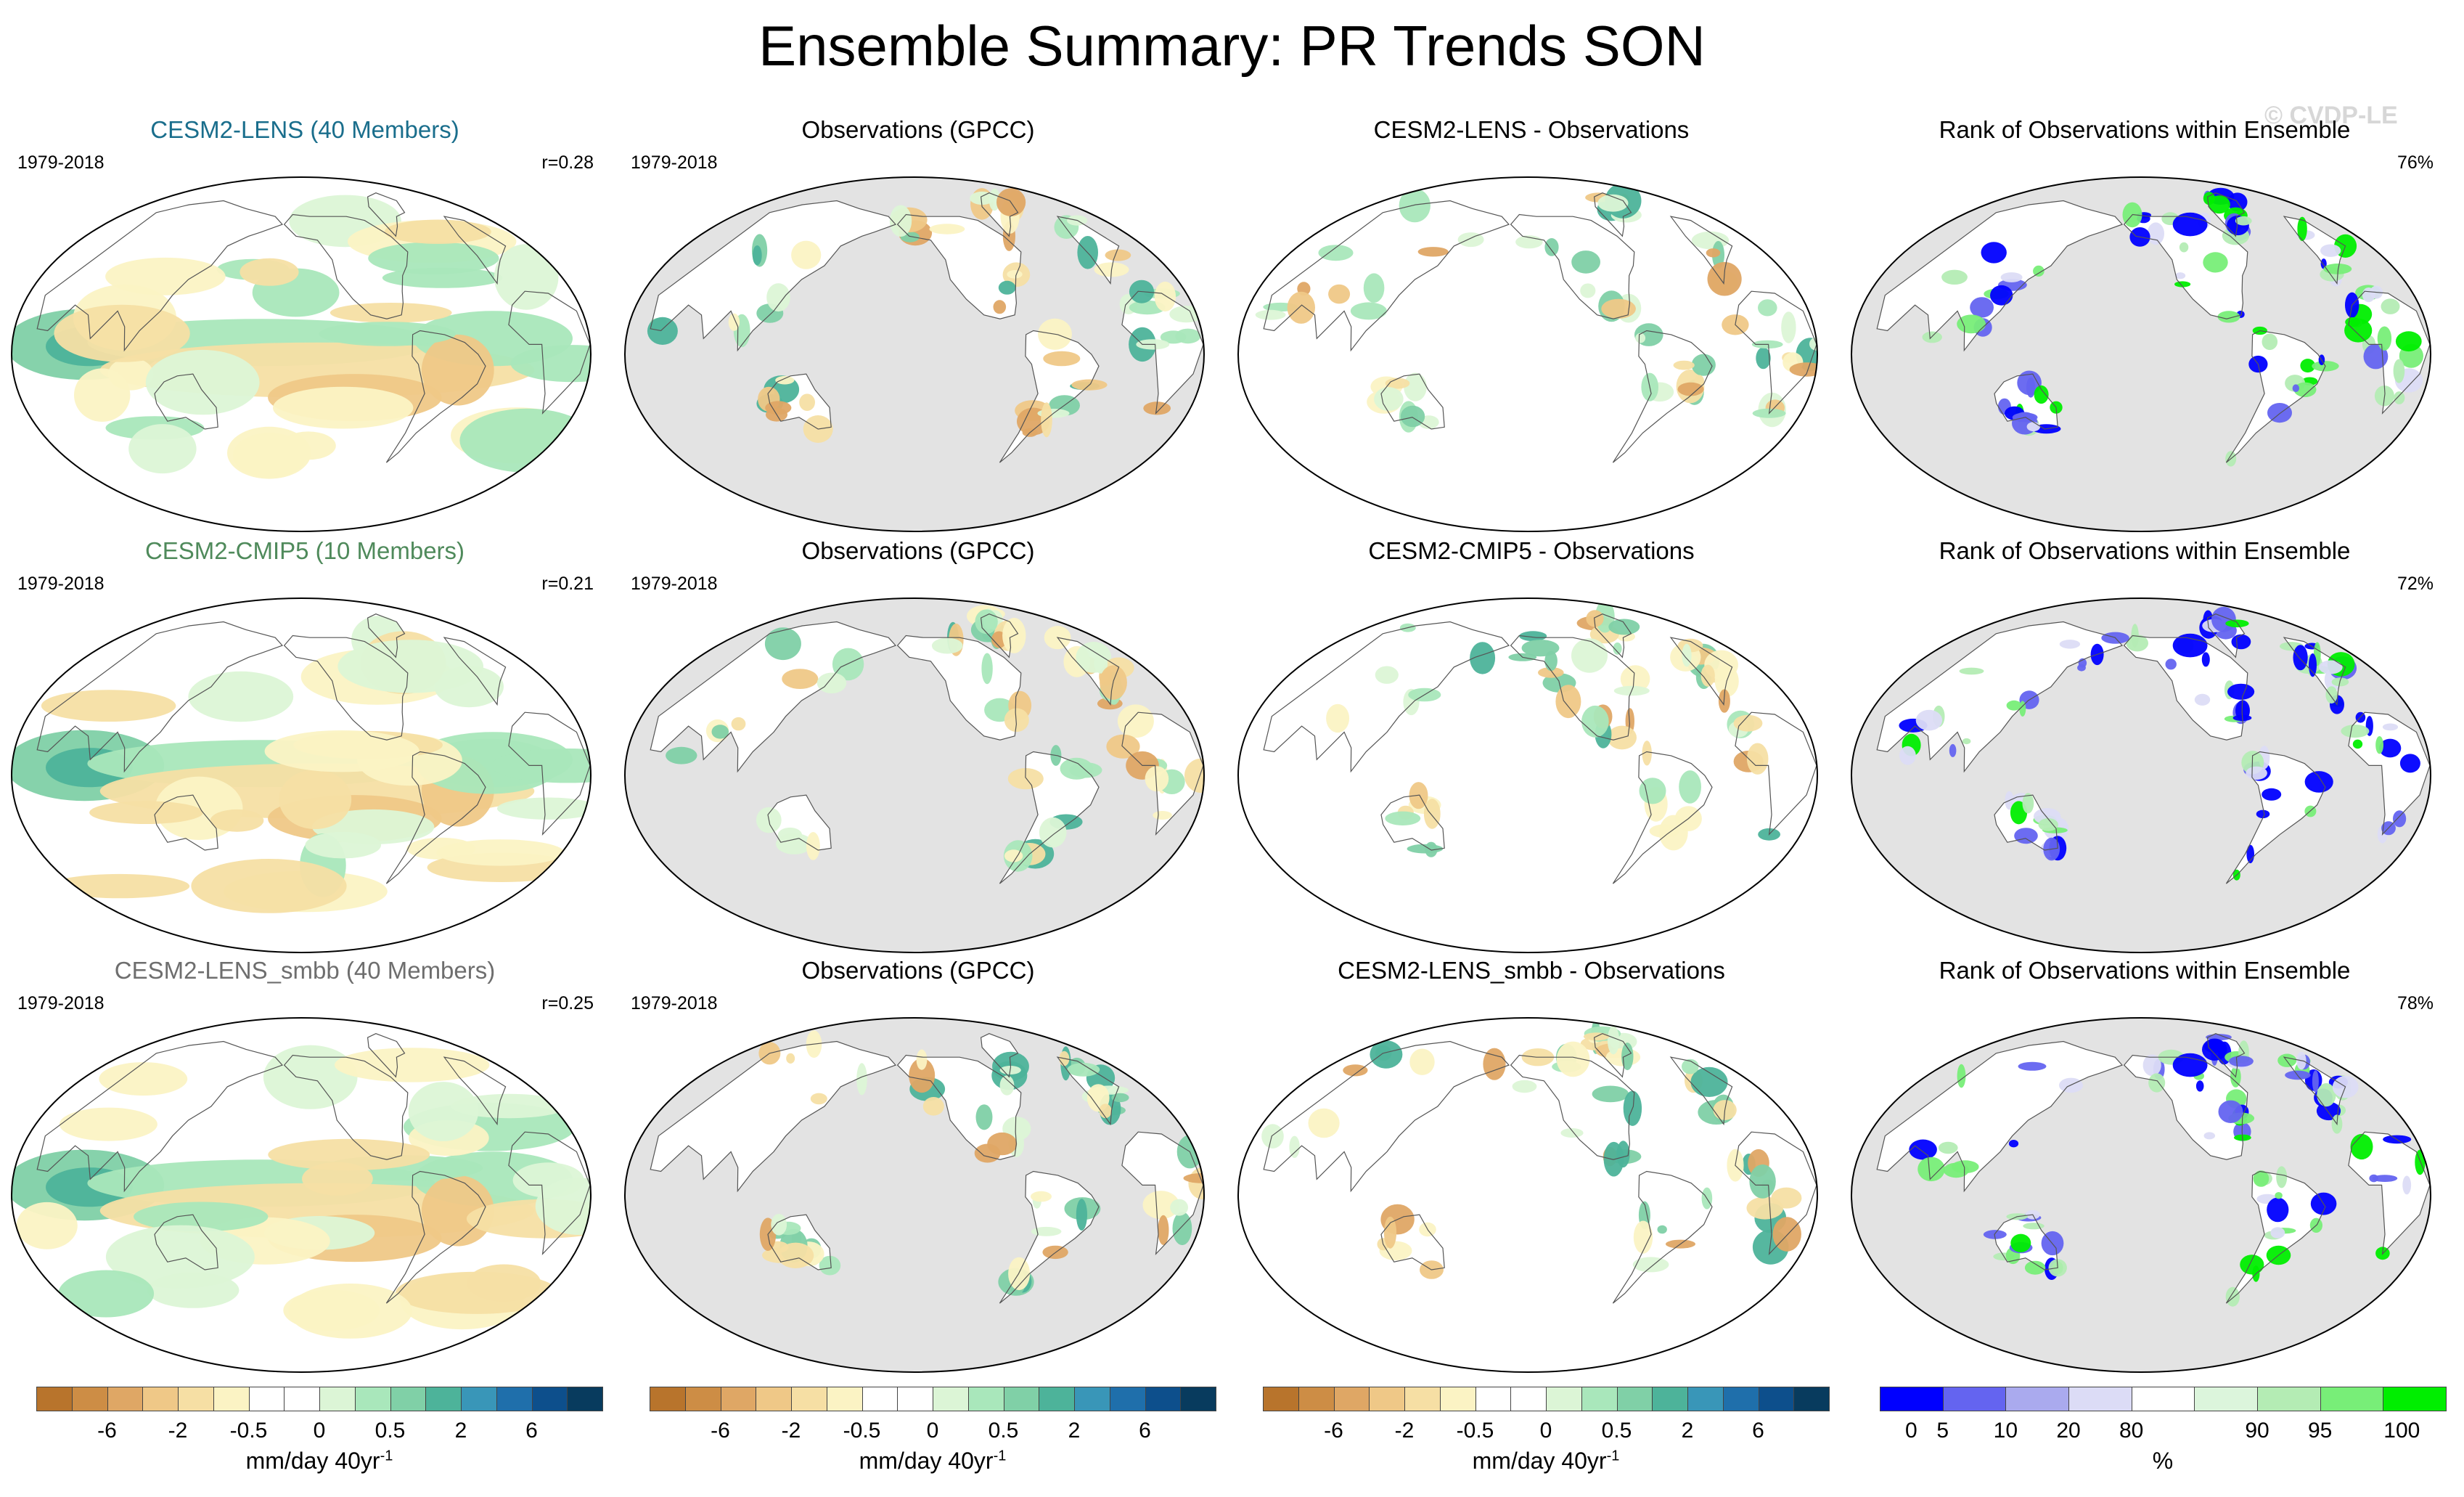 This screenshot has height=1497, width=2464. I want to click on panel-title: CESM2-CMIP5 - Observations, so click(1531, 550).